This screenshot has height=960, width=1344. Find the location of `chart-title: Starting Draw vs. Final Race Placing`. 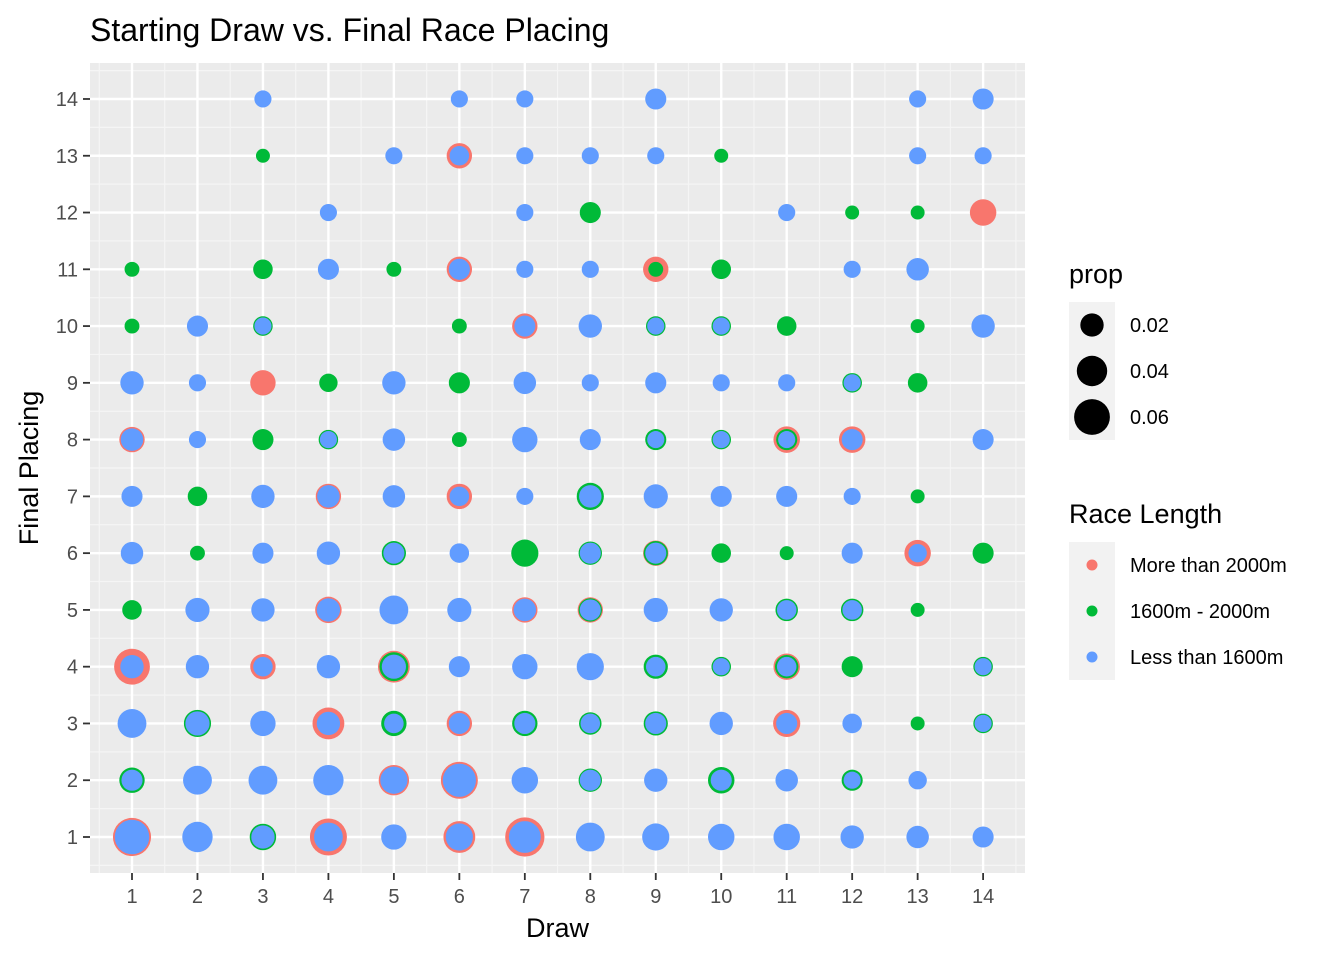

chart-title: Starting Draw vs. Final Race Placing is located at coordinates (349, 30).